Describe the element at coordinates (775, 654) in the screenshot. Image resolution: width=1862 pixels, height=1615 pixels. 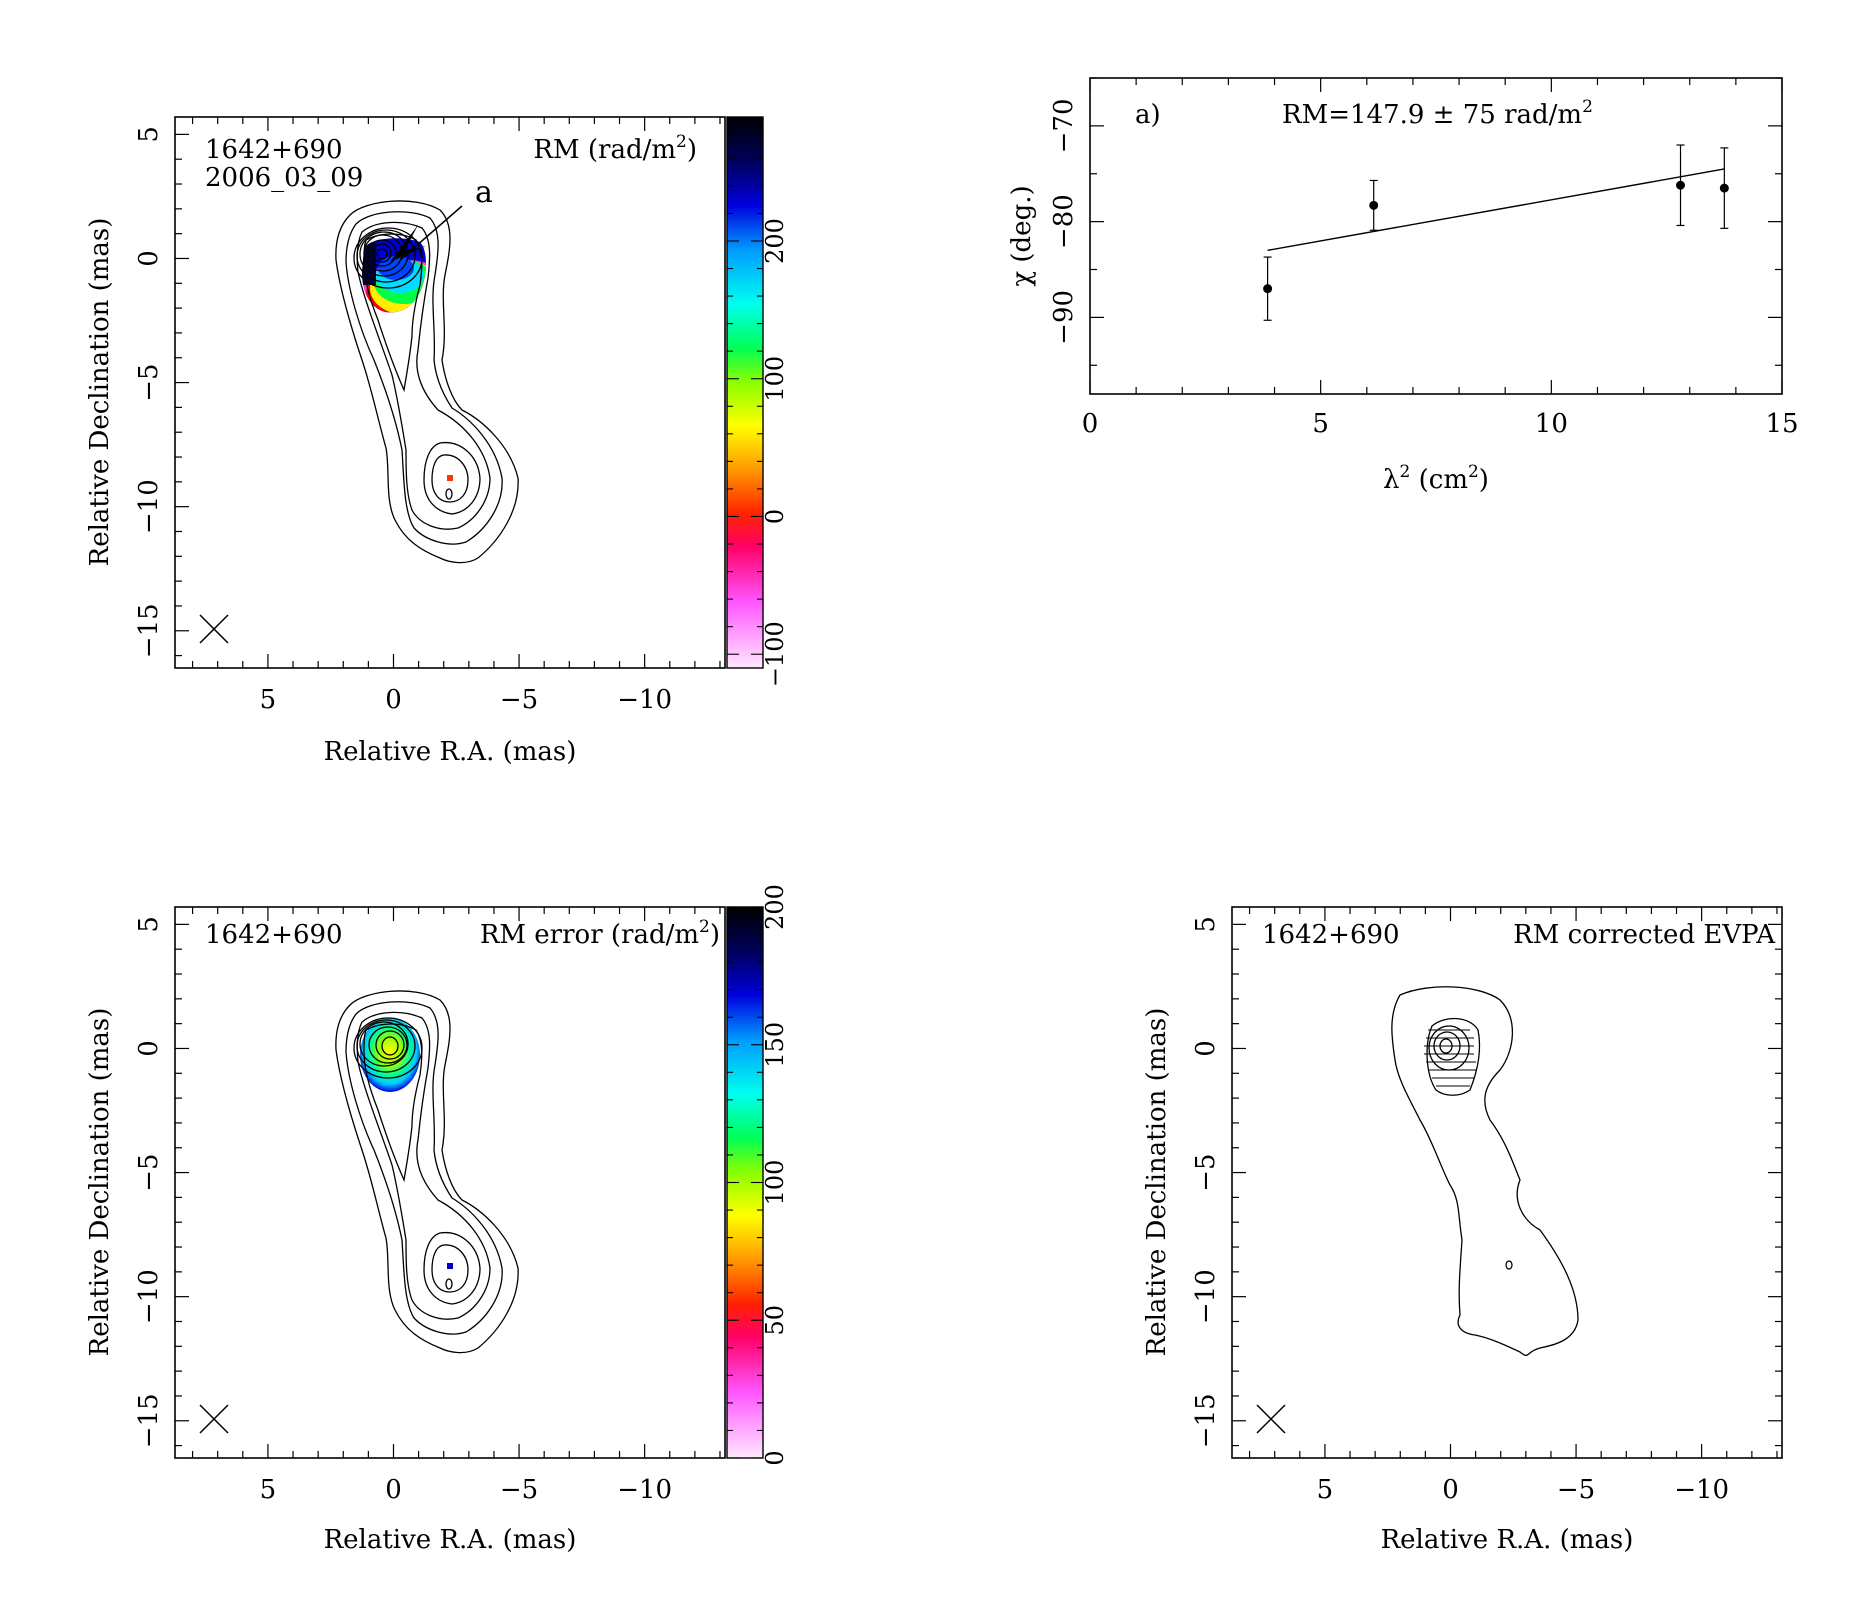
I see `colorbar-tick-label: −100` at that location.